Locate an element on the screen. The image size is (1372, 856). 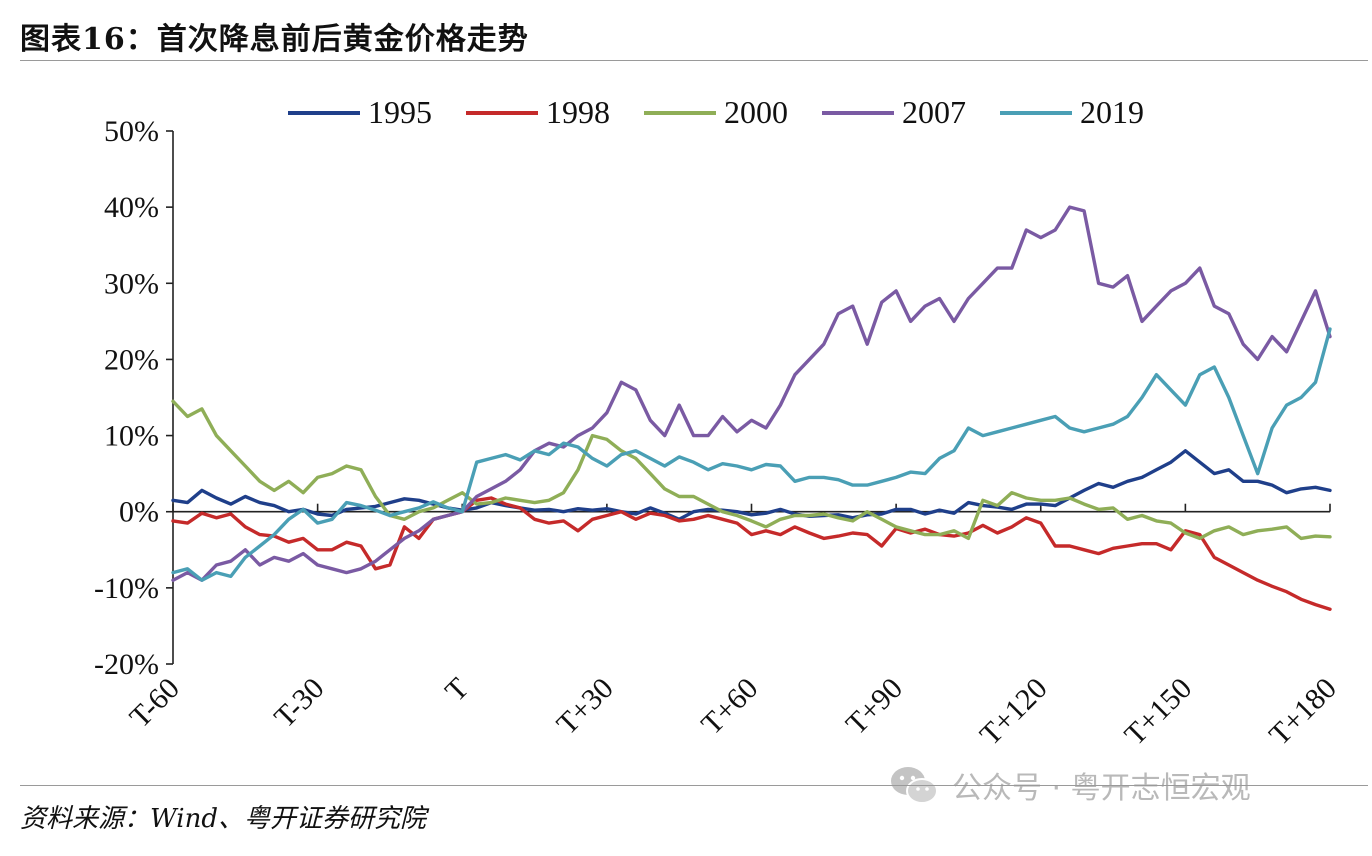
chart-legend: 1995 1998 2000 2007 2019 is located at coordinates (733, 112).